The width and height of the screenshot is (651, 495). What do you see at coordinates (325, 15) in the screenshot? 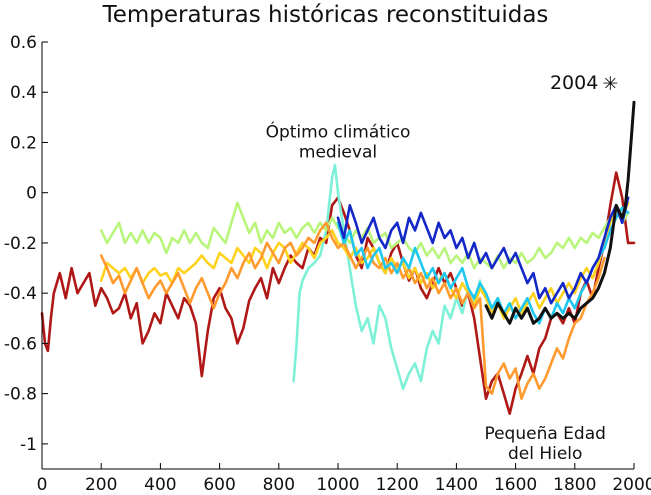
I see `chart-title: Temperaturas históricas reconstituidas` at bounding box center [325, 15].